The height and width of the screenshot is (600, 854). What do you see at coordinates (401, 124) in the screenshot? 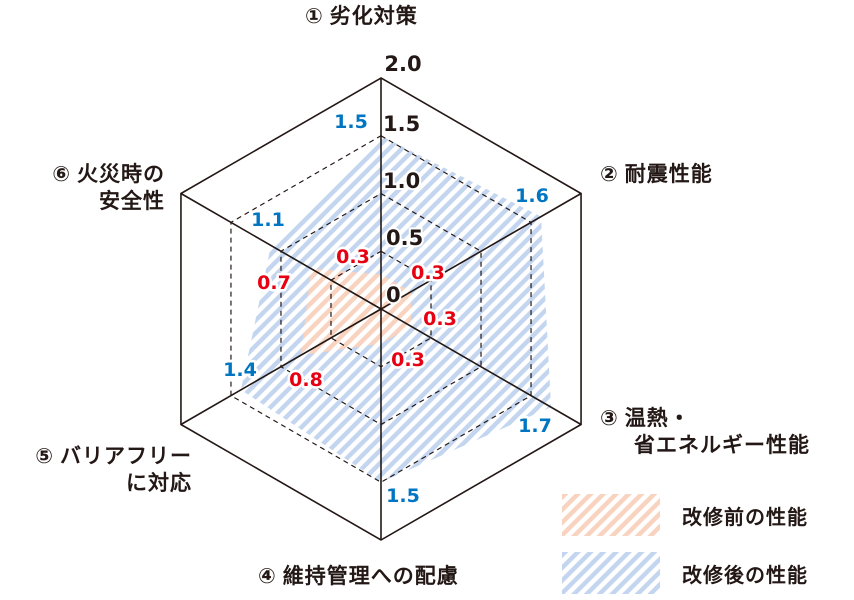
I see `scale-tick-label: 1.5` at bounding box center [401, 124].